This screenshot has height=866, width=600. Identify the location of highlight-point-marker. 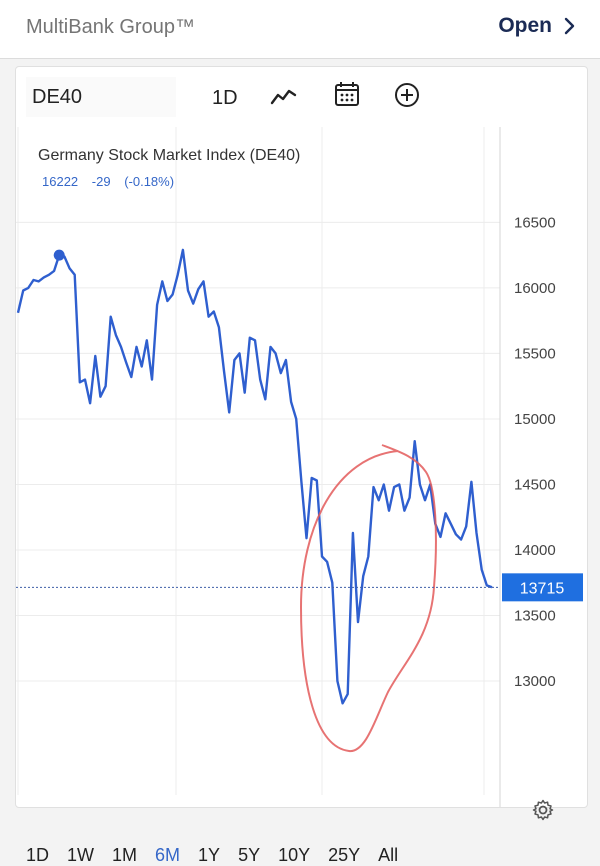
(59, 255).